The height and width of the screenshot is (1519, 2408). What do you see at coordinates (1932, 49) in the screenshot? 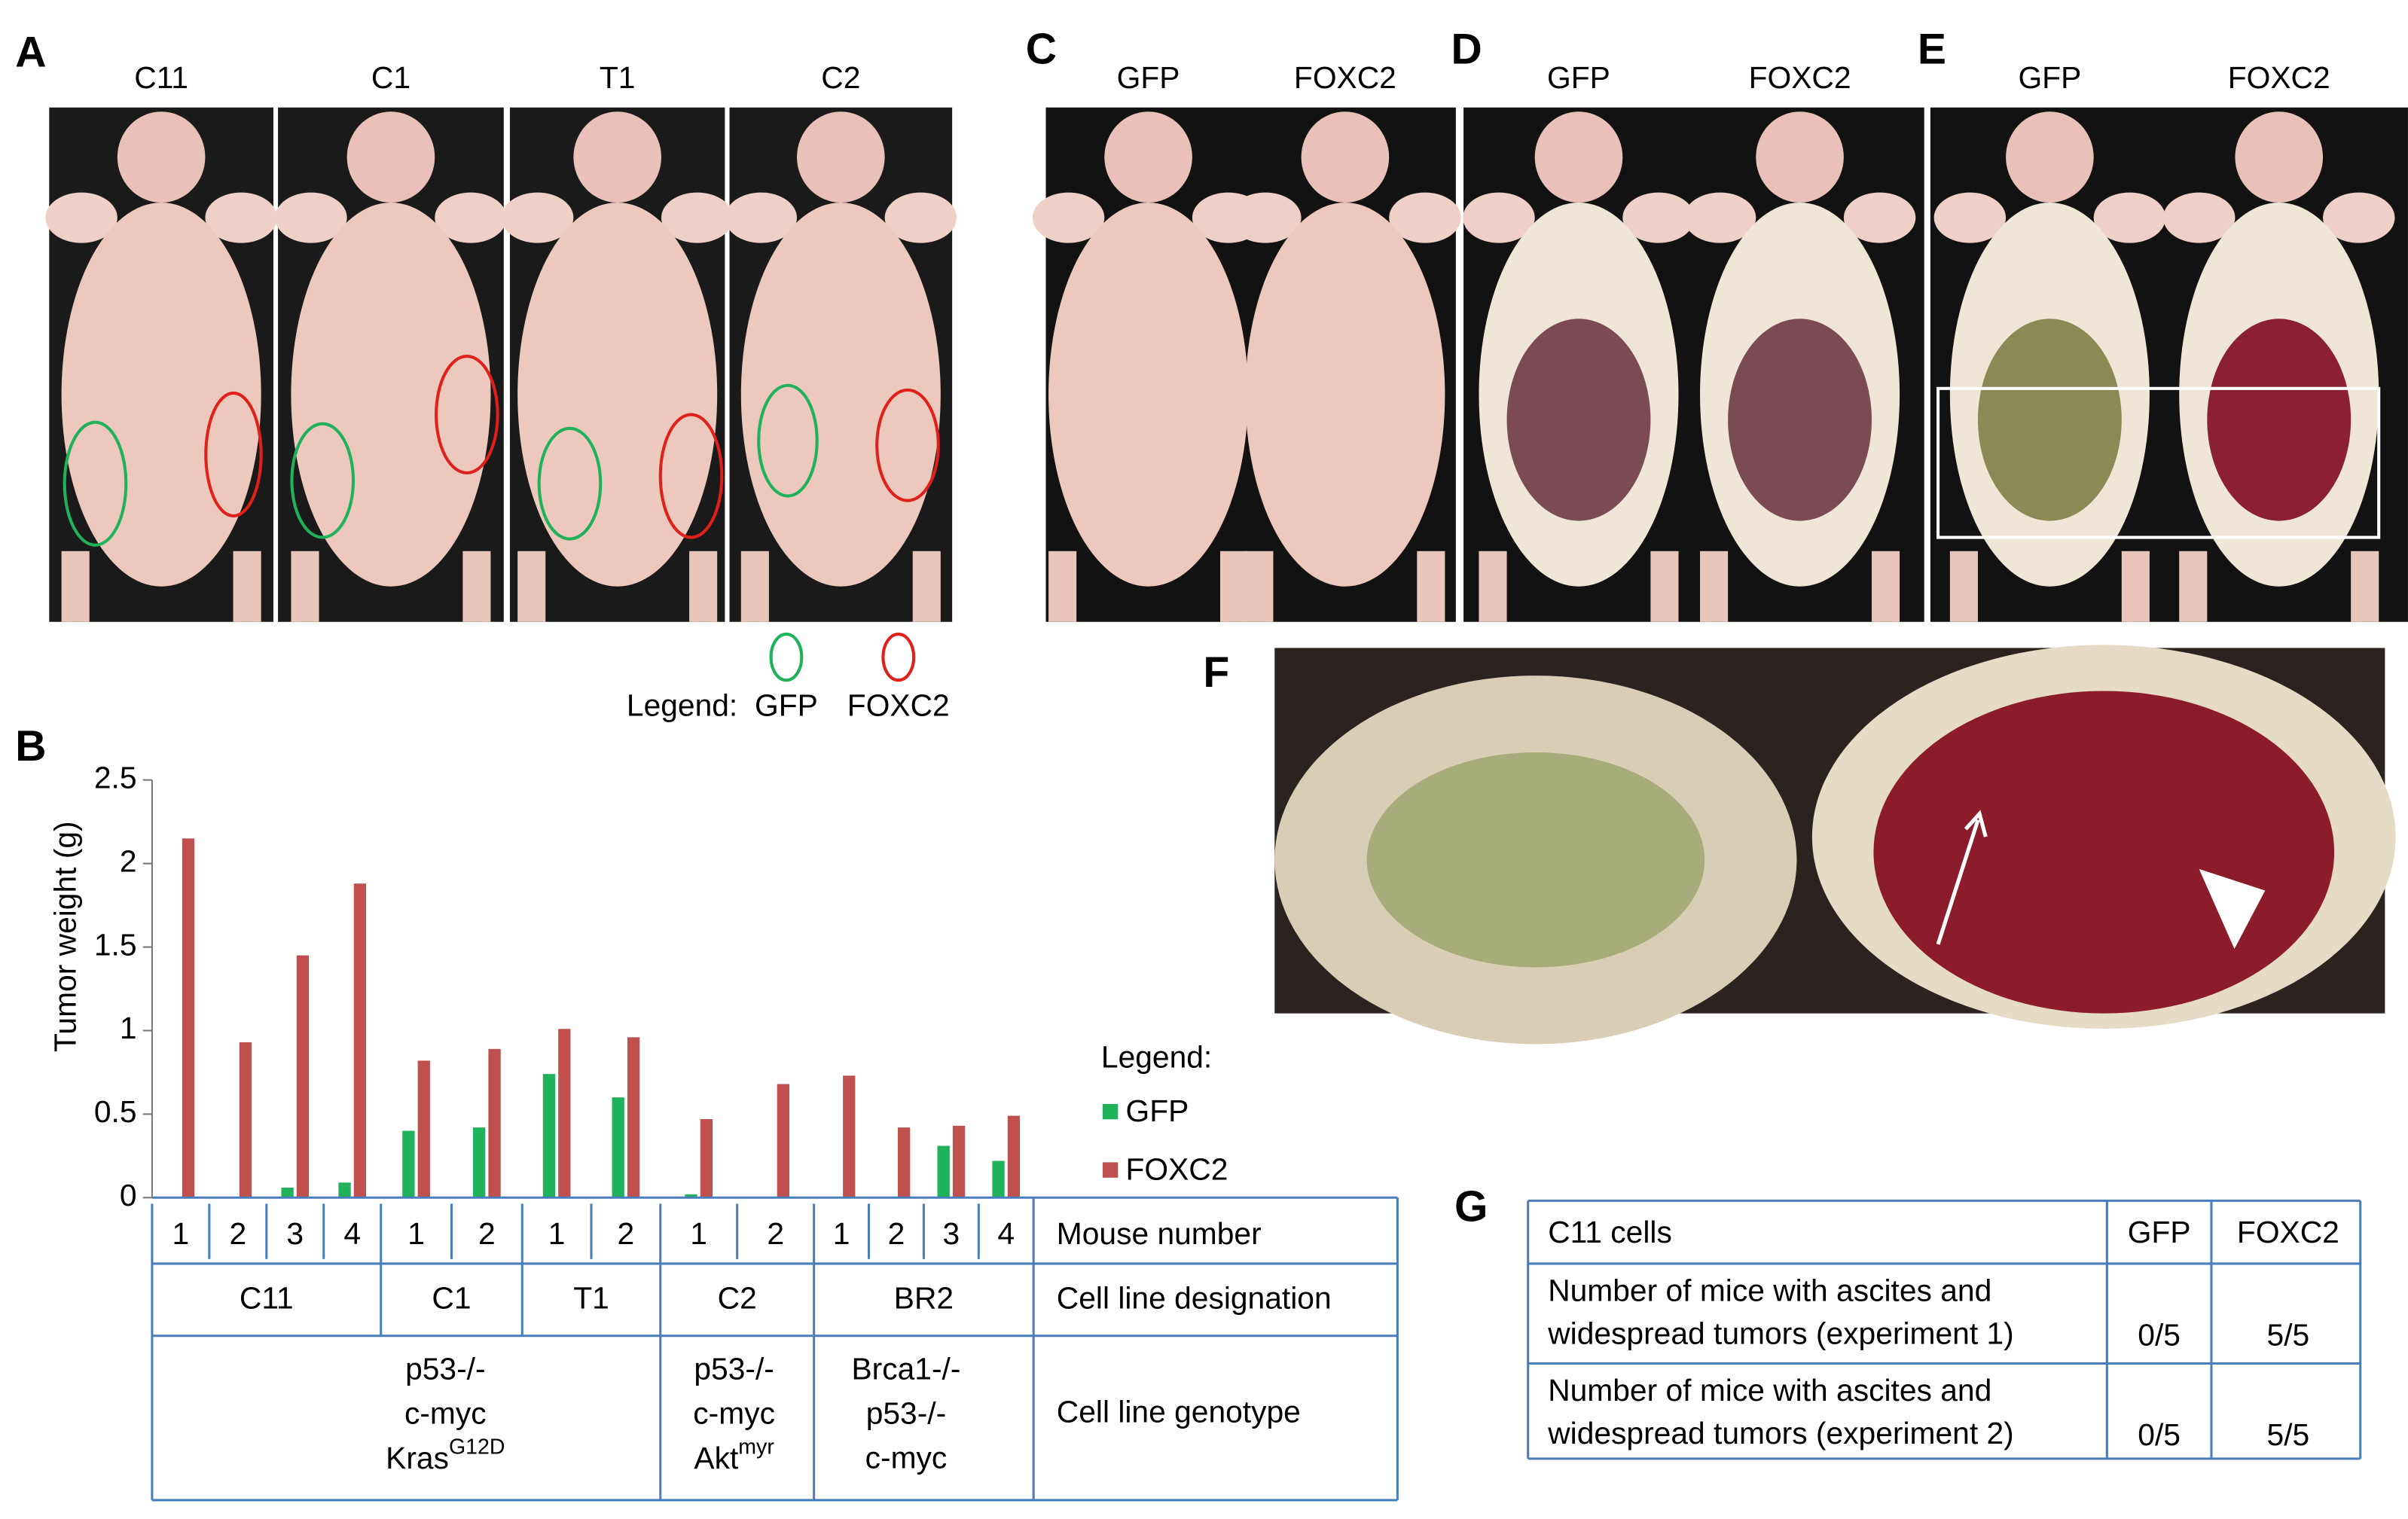
I see `panel-label: E` at bounding box center [1932, 49].